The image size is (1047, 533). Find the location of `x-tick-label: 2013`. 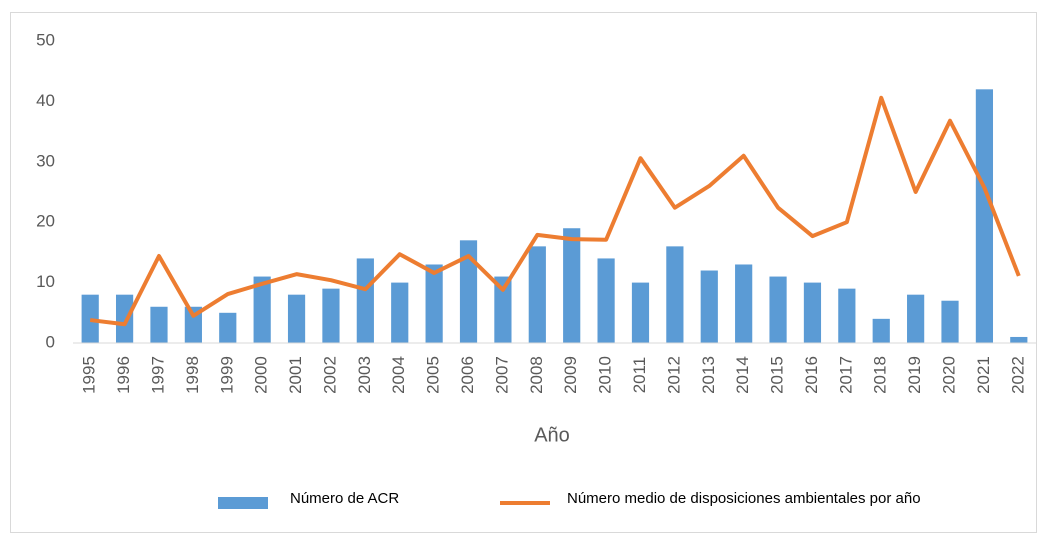

x-tick-label: 2013 is located at coordinates (708, 375).